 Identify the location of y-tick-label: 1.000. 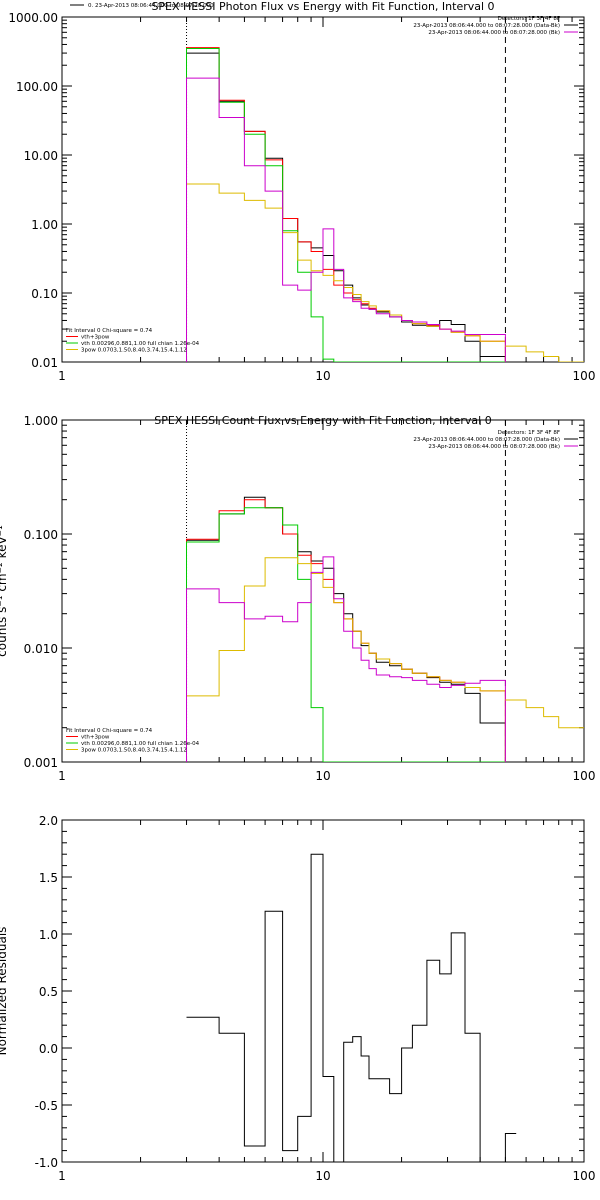
(41, 421).